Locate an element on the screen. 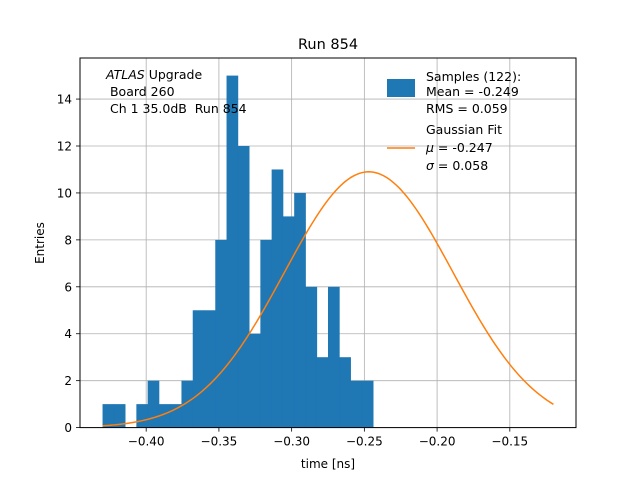  legend-samples-mean: Mean = -0.249 is located at coordinates (472, 91).